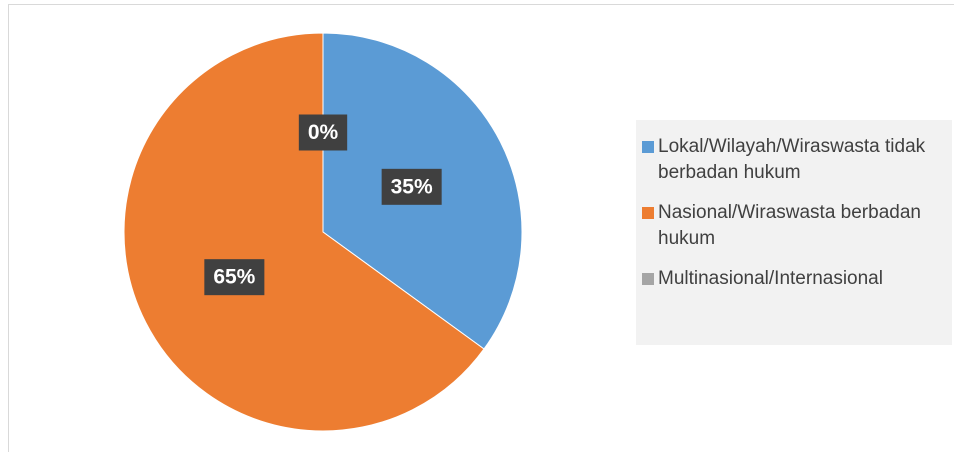 This screenshot has width=954, height=452. Describe the element at coordinates (789, 225) in the screenshot. I see `legend-label: Nasional/Wiraswasta berbadan hukum` at that location.